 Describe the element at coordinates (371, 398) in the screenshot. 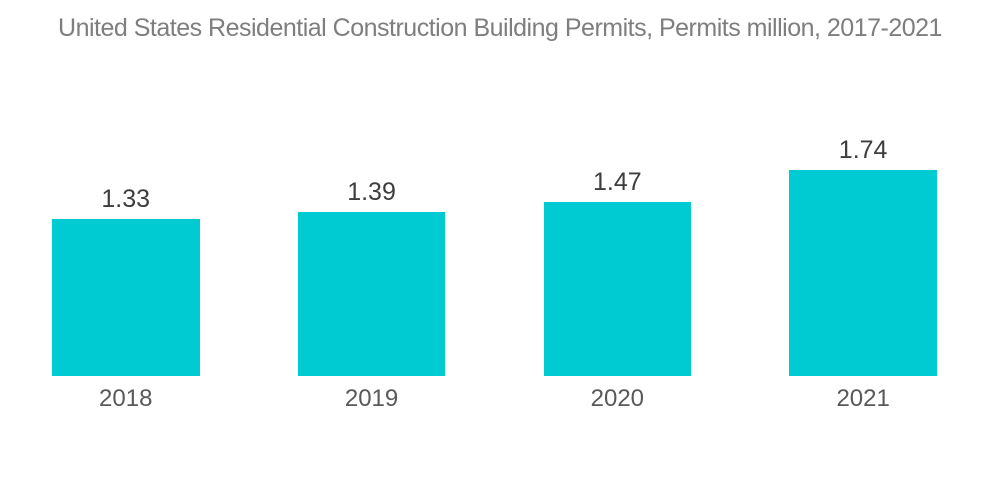

I see `bar-year-label: 2019` at that location.